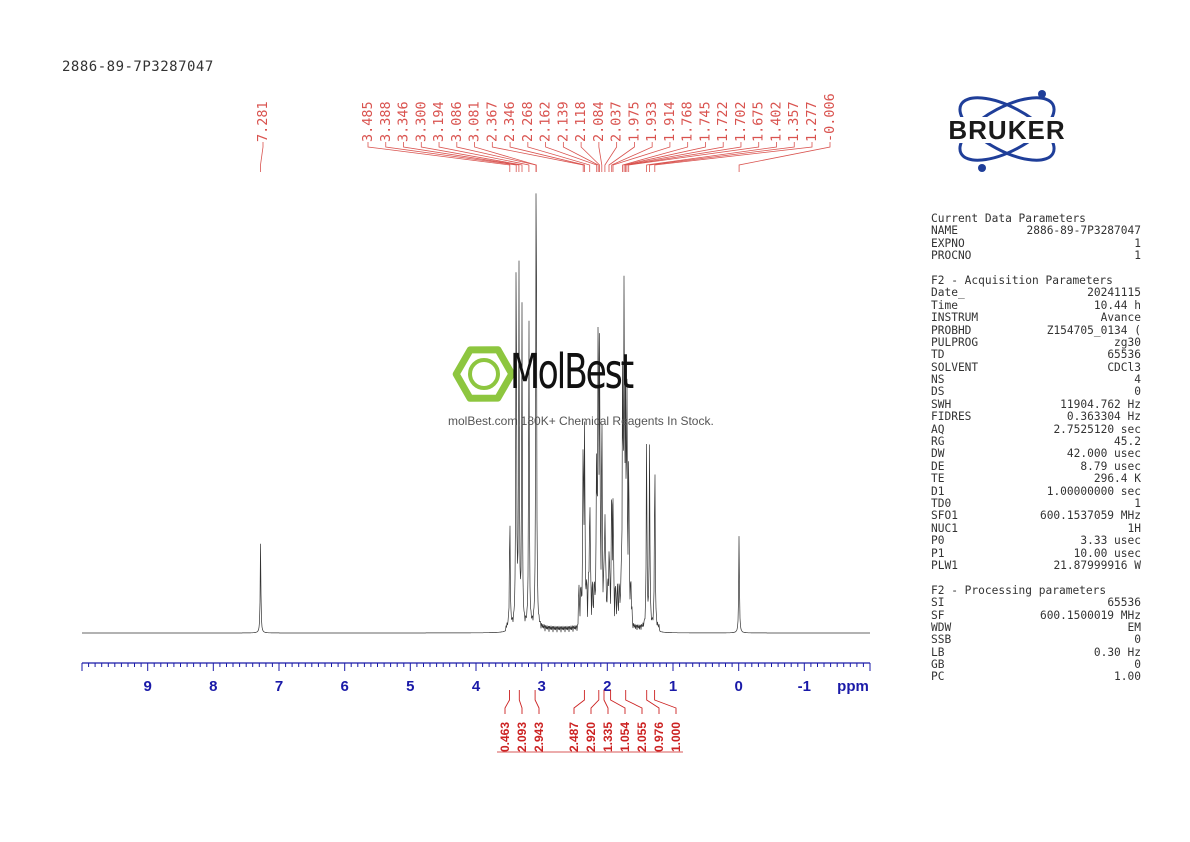  I want to click on ppm-axis: 9 8 7 6 5 4 3 2 1 0 -1 ppm, so click(476, 678).